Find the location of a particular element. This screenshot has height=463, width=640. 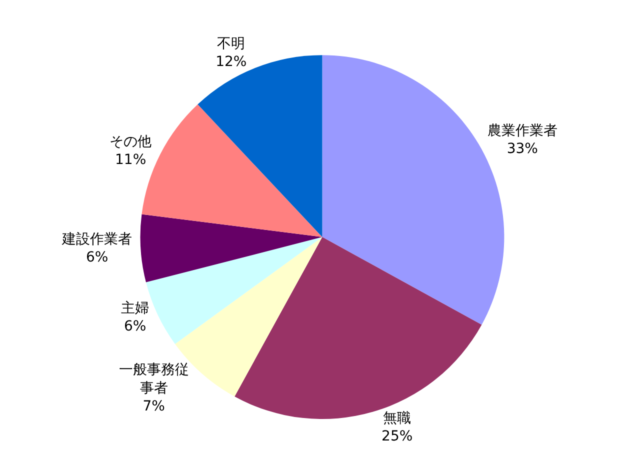

data-label: 25% is located at coordinates (397, 436).